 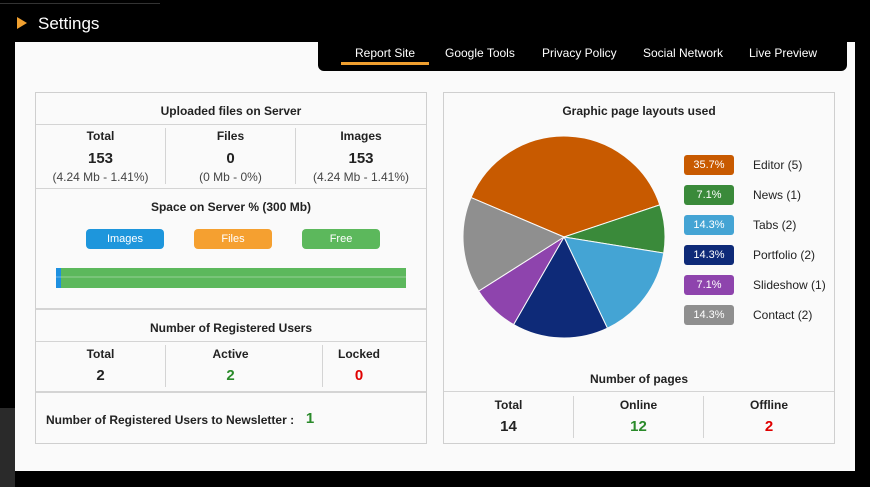 I want to click on tab-report-site: Report Site, so click(x=385, y=55).